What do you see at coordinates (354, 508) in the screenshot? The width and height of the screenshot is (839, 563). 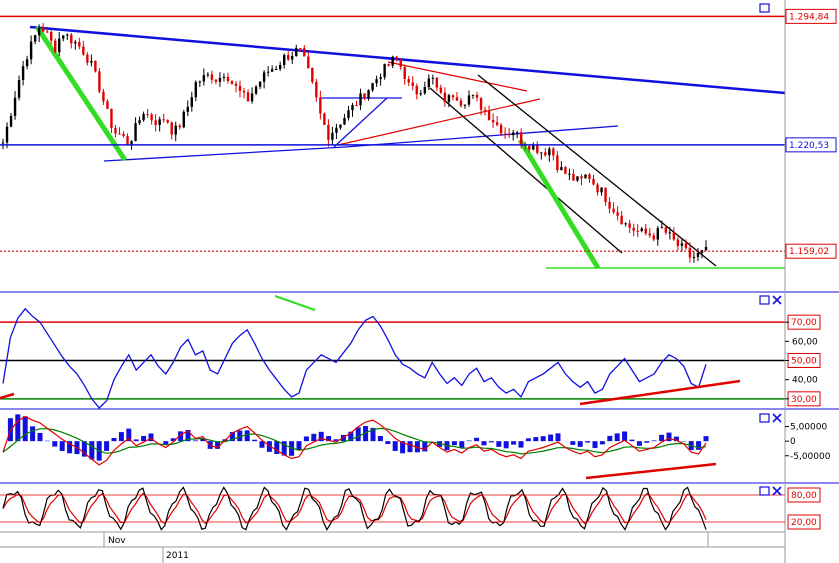 I see `stochastic-k-line` at bounding box center [354, 508].